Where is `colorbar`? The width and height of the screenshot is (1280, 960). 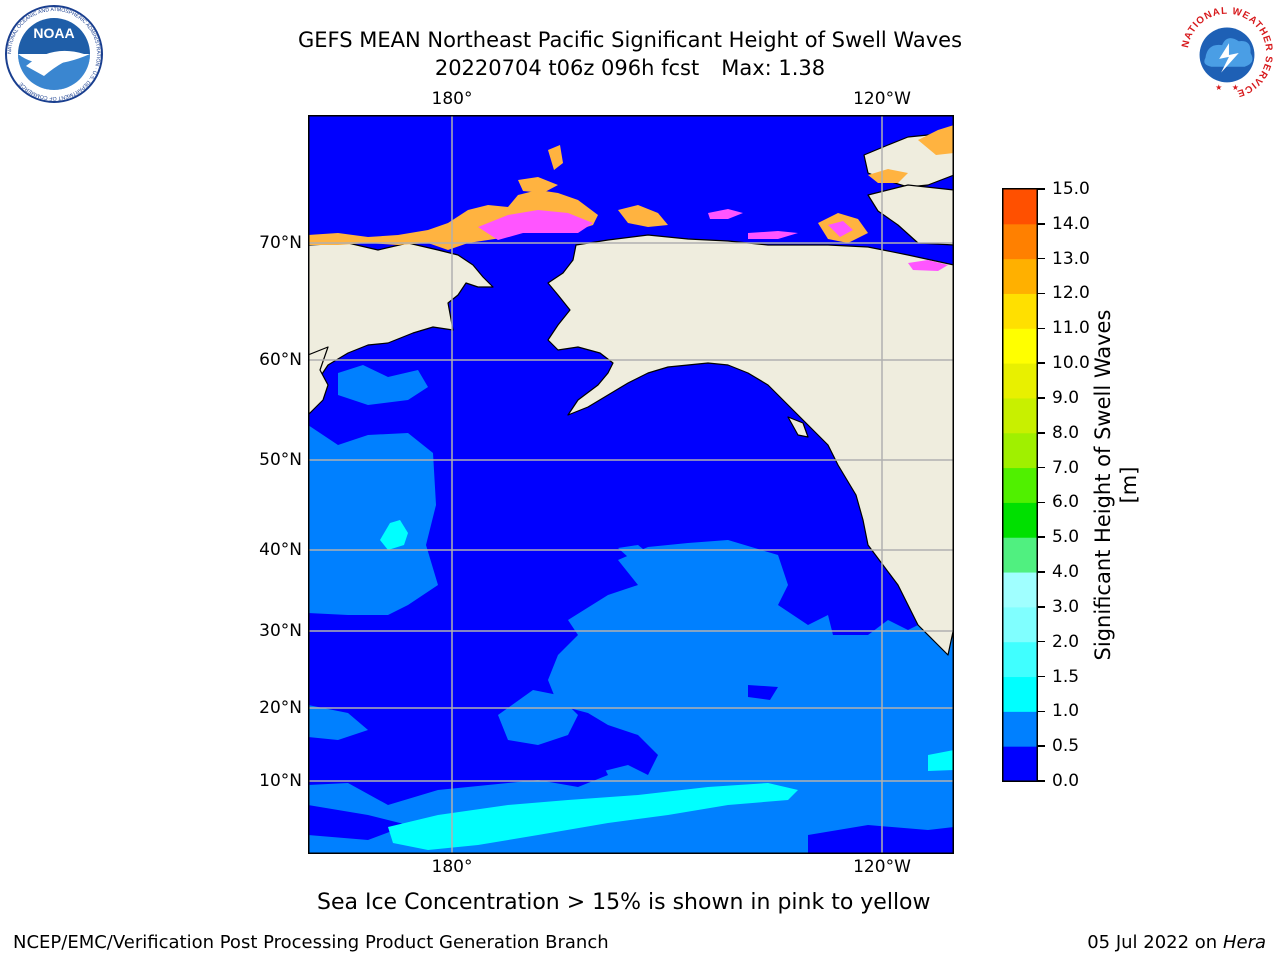 colorbar is located at coordinates (1020, 485).